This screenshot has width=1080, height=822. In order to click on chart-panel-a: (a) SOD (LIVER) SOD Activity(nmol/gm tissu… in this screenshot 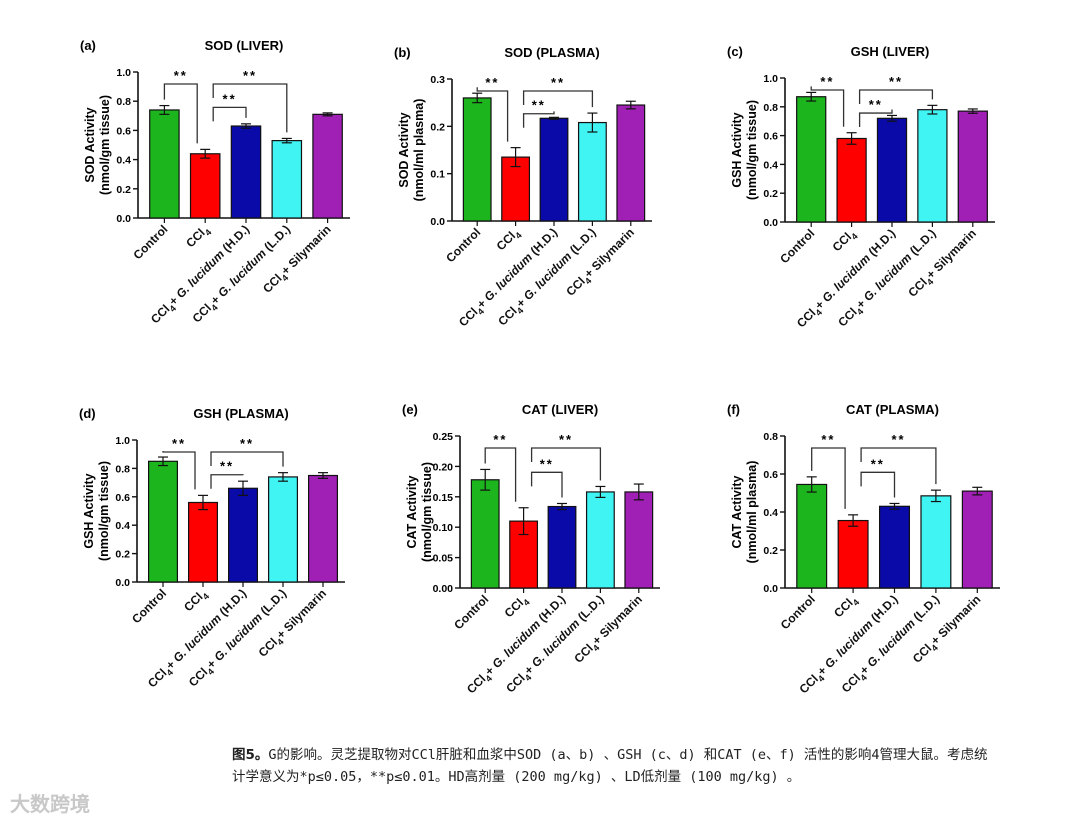, I will do `click(215, 182)`.